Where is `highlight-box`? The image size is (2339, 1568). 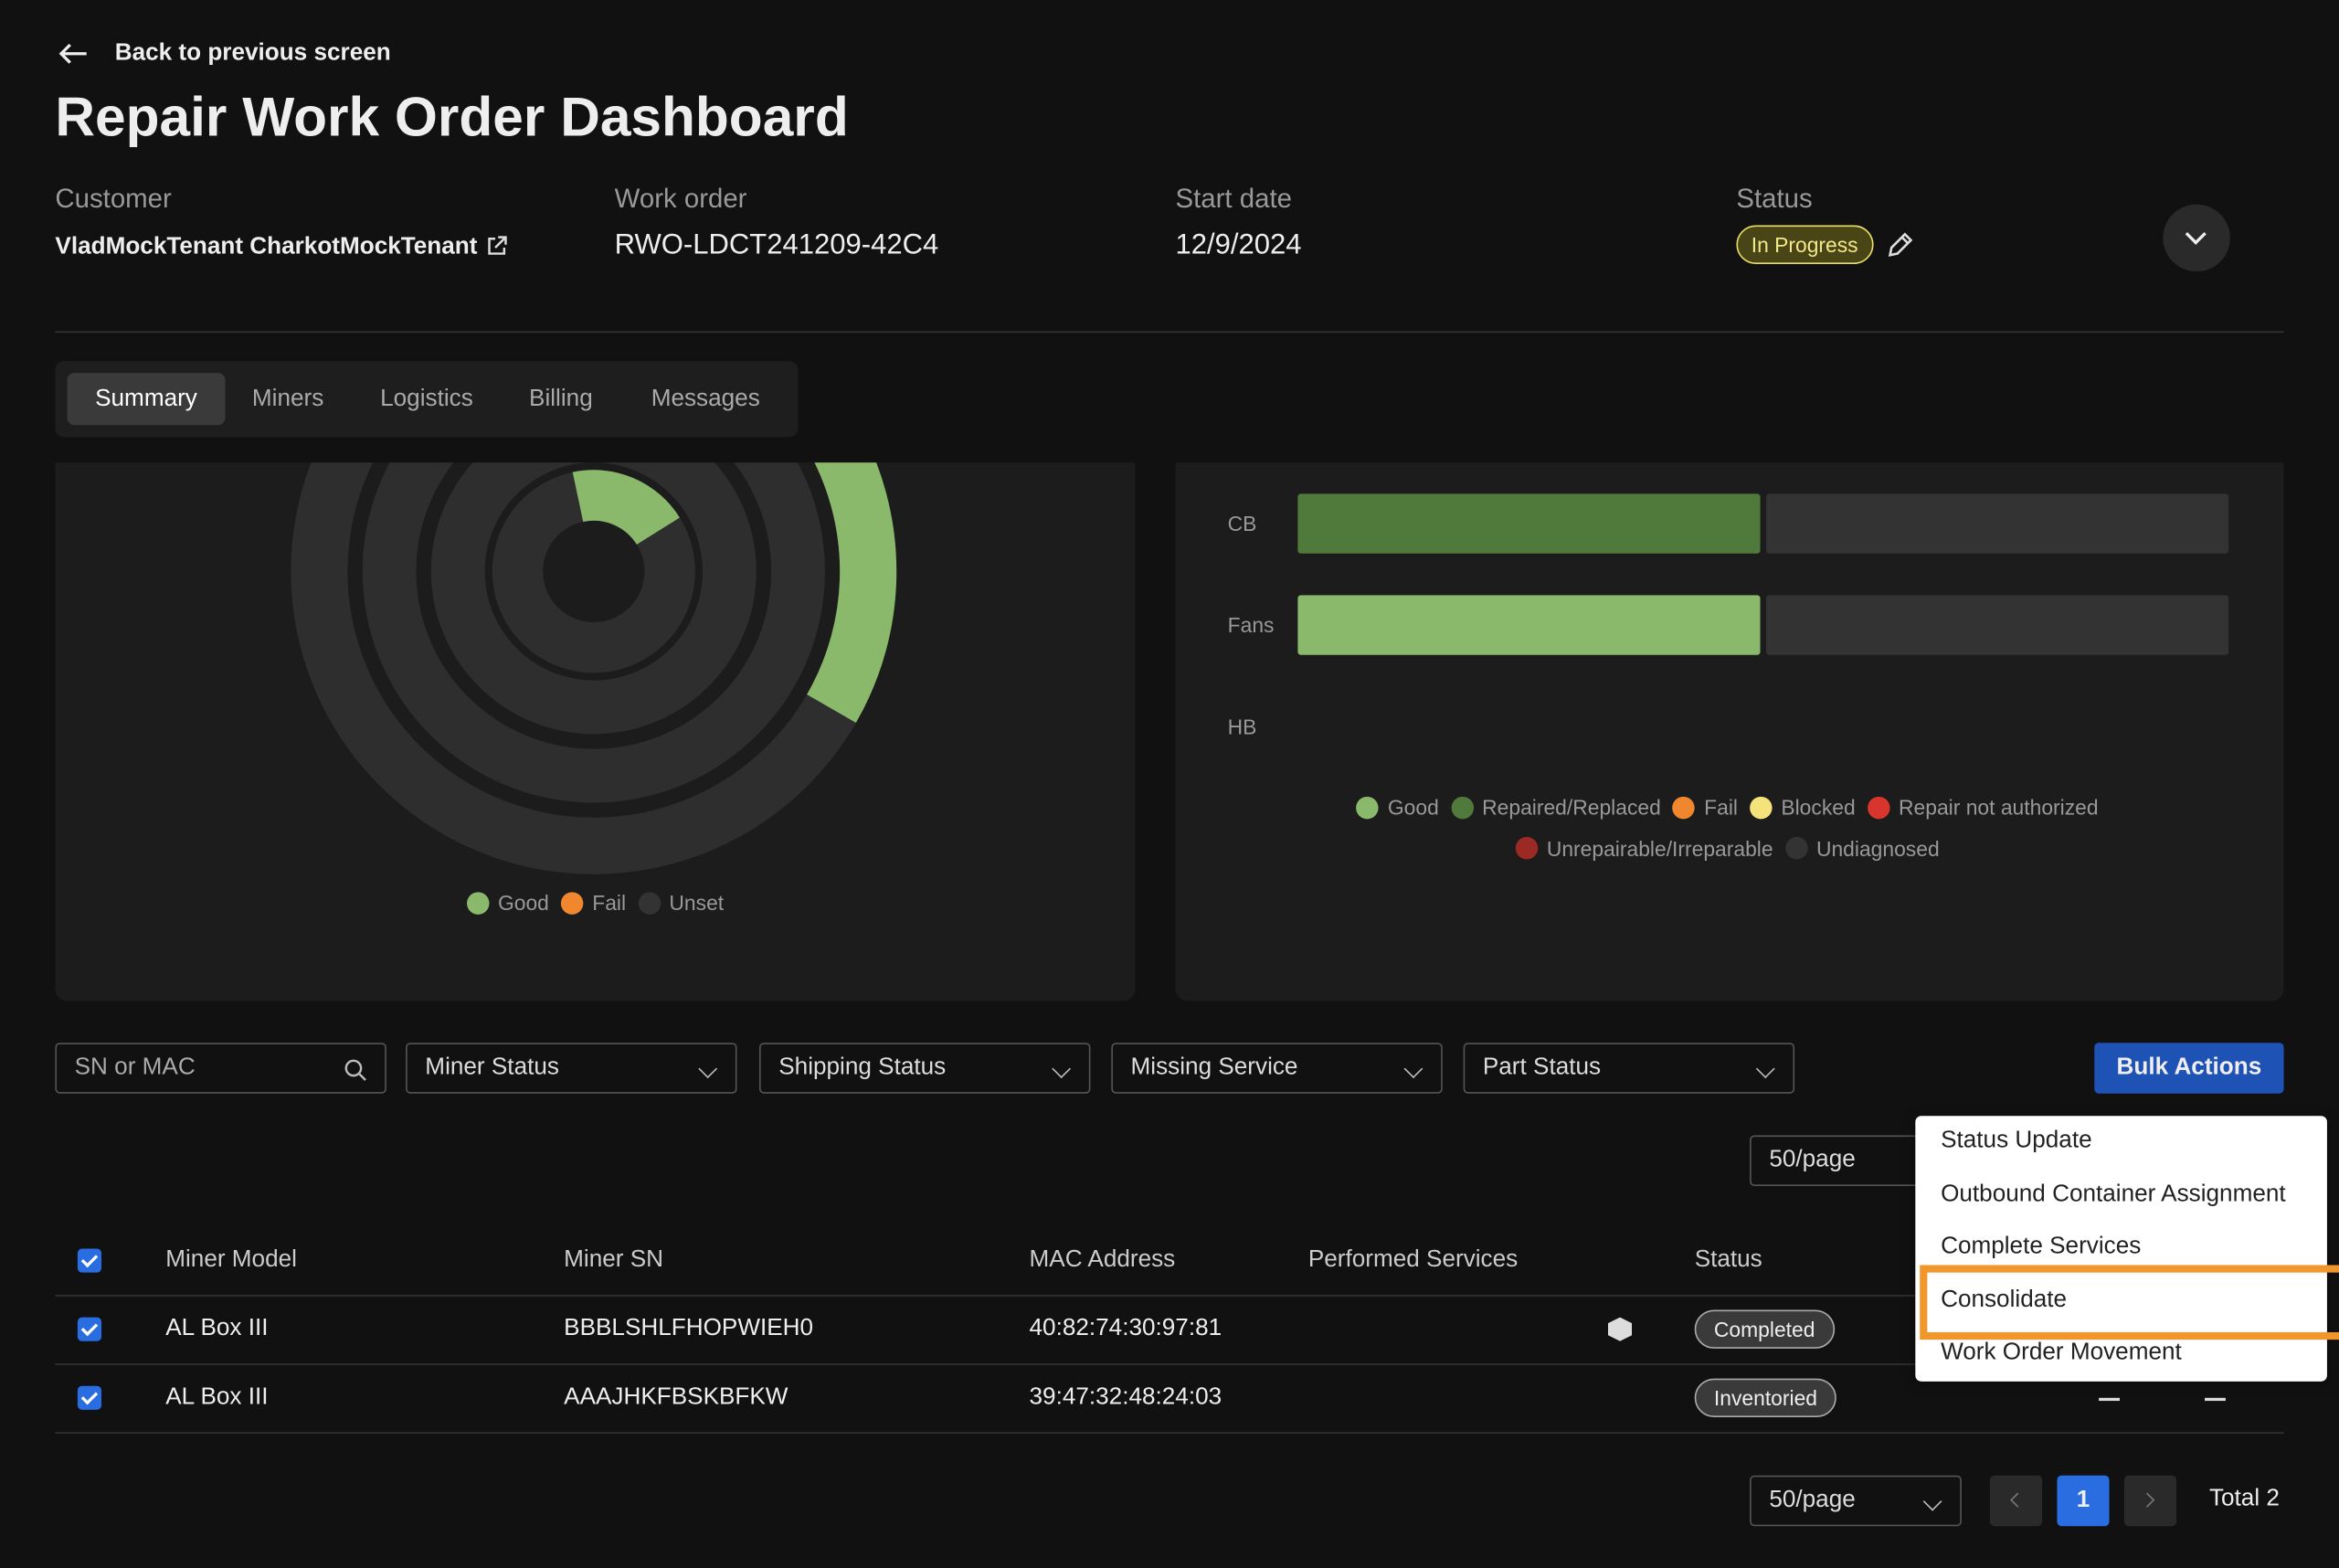 highlight-box is located at coordinates (2130, 1302).